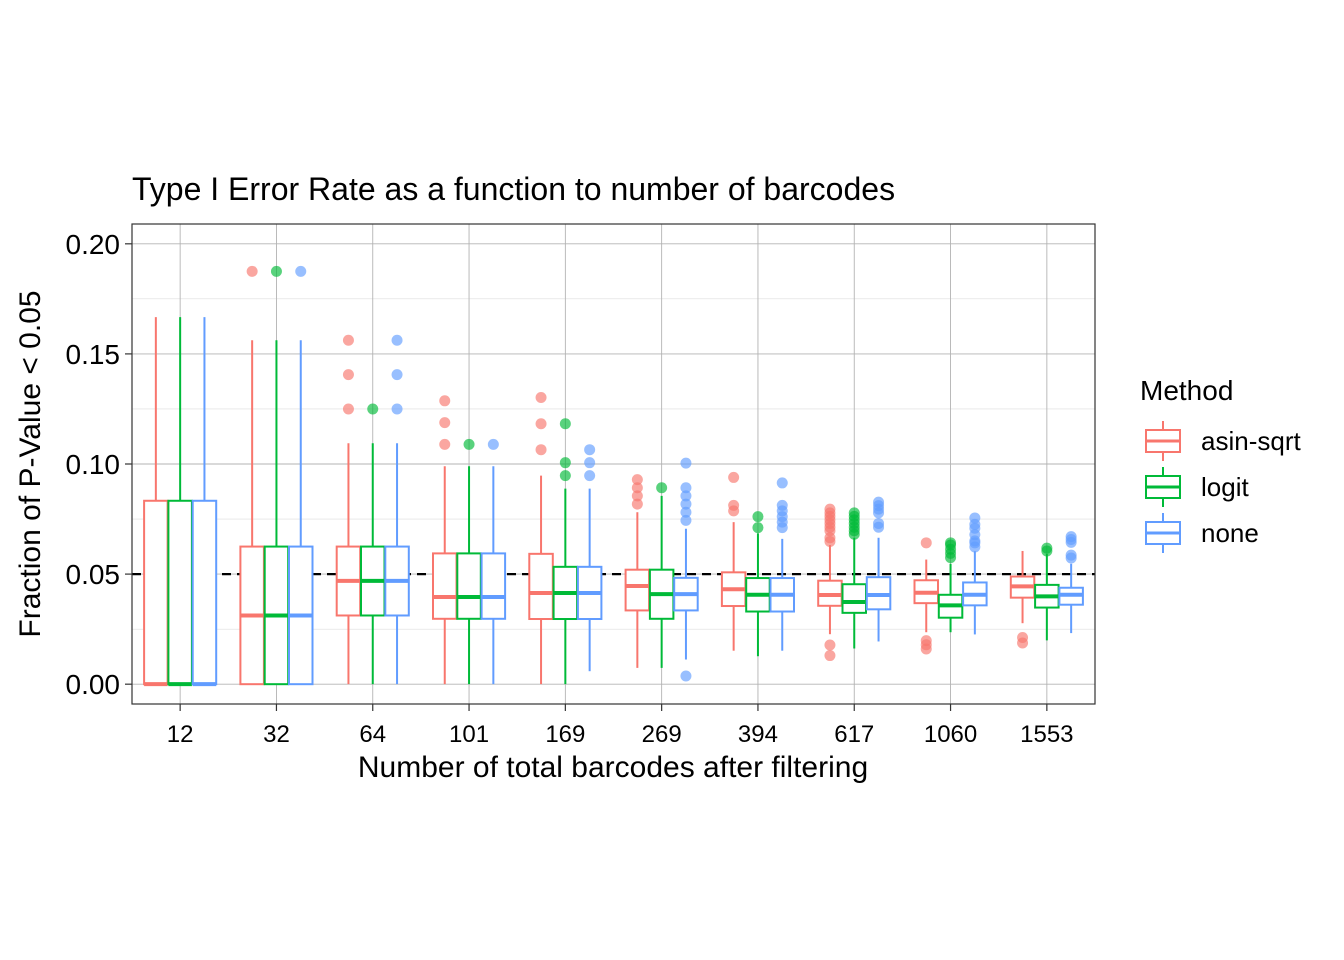 Image resolution: width=1344 pixels, height=960 pixels. I want to click on y-tick-label: 0.20, so click(93, 244).